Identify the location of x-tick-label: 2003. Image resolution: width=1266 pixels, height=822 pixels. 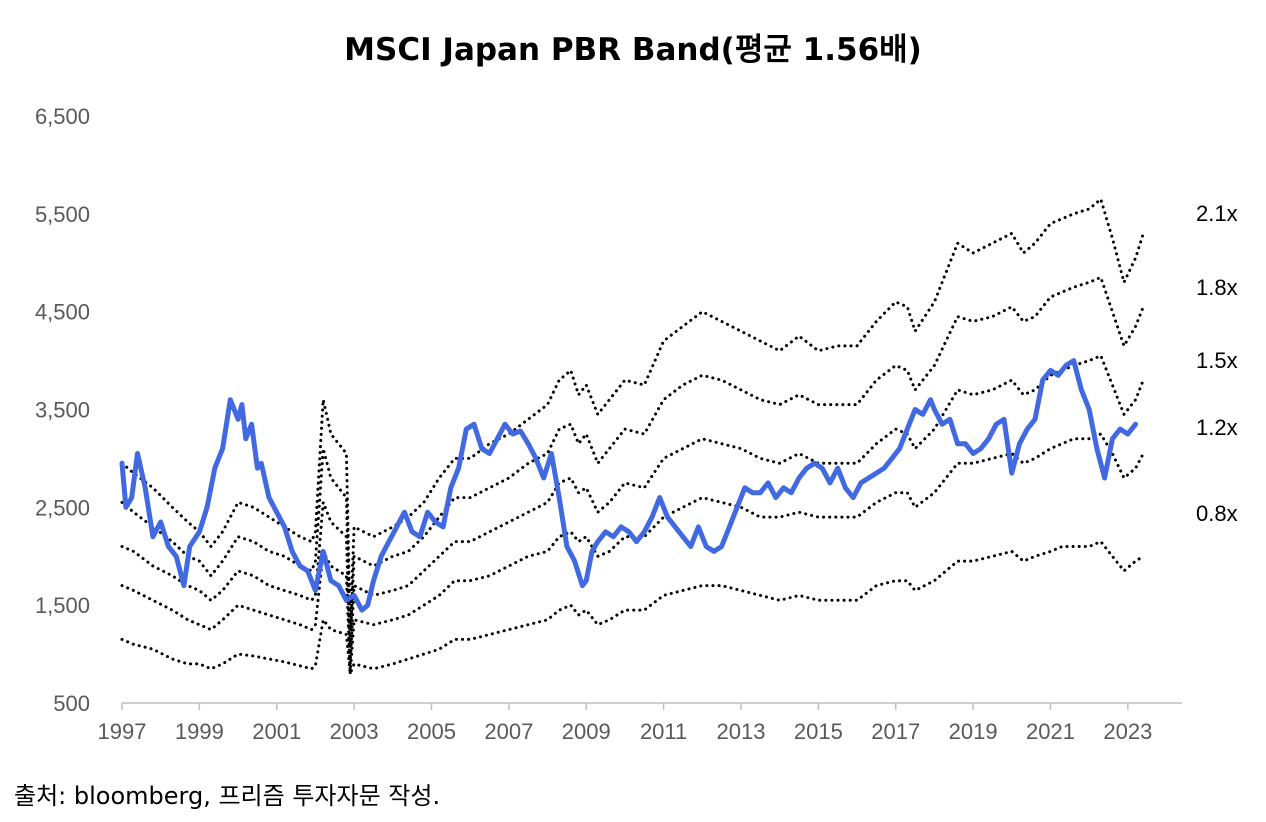
(354, 731).